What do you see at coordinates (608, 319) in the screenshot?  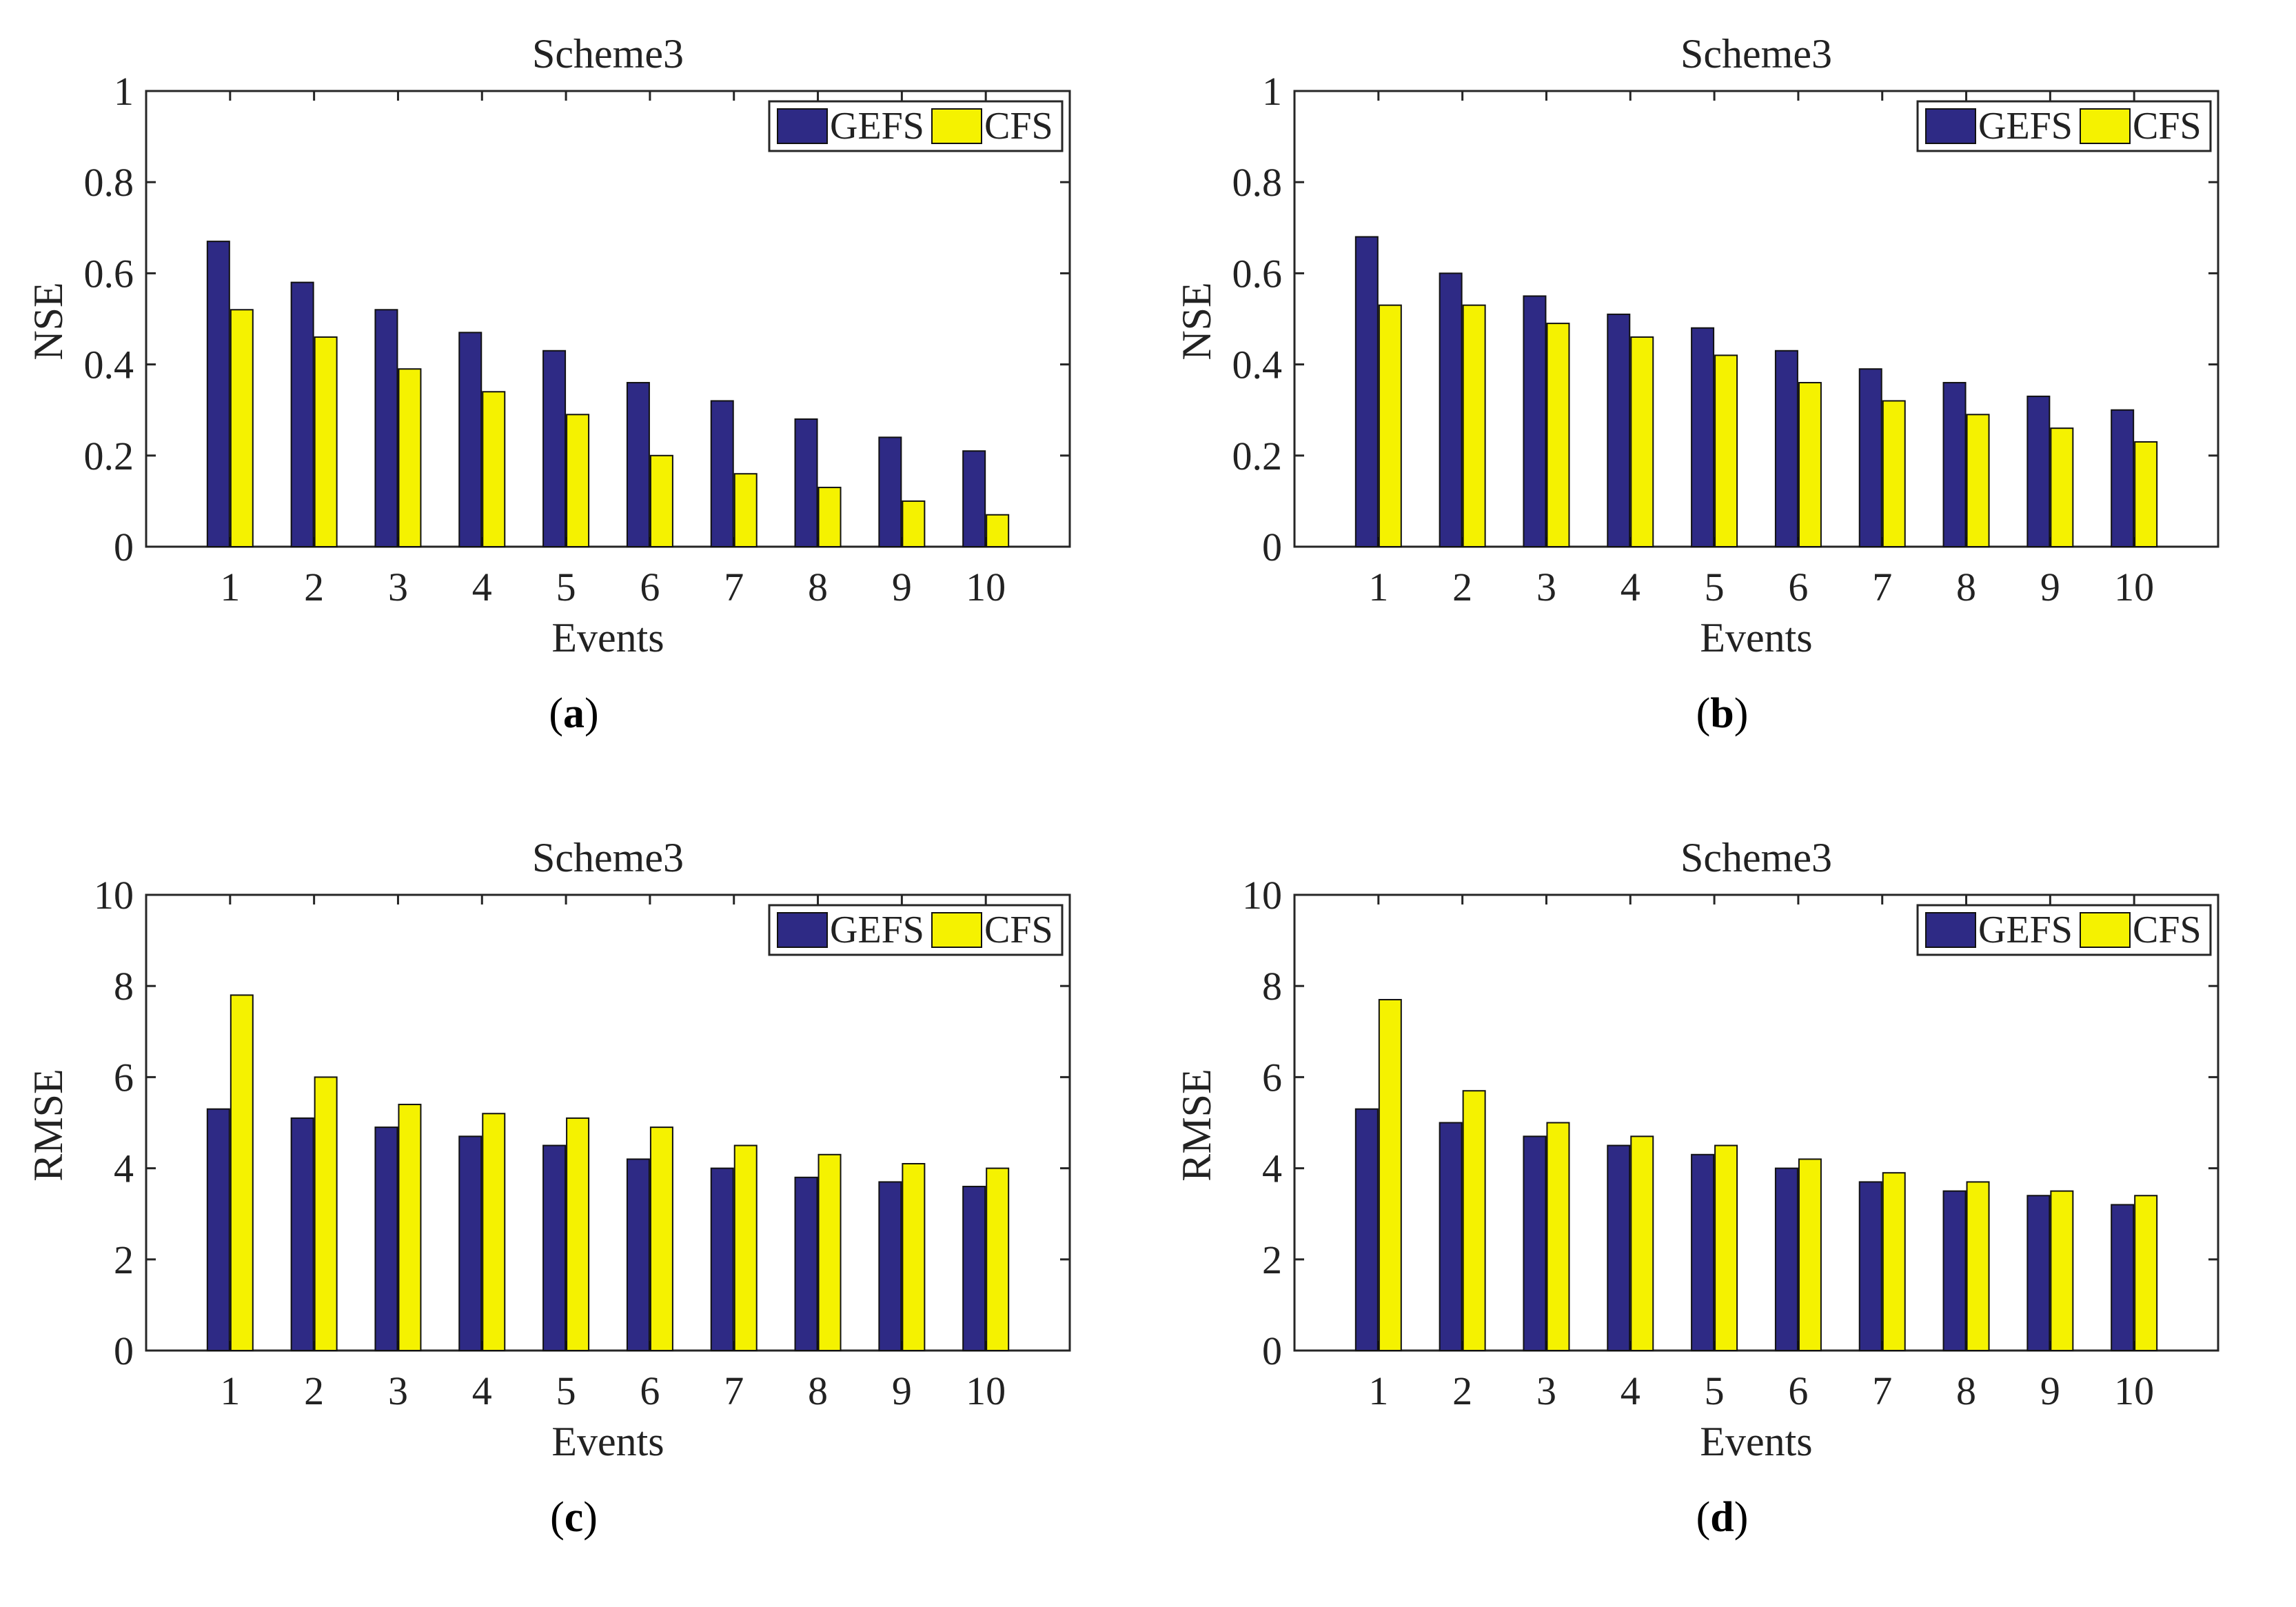 I see `plot-frame` at bounding box center [608, 319].